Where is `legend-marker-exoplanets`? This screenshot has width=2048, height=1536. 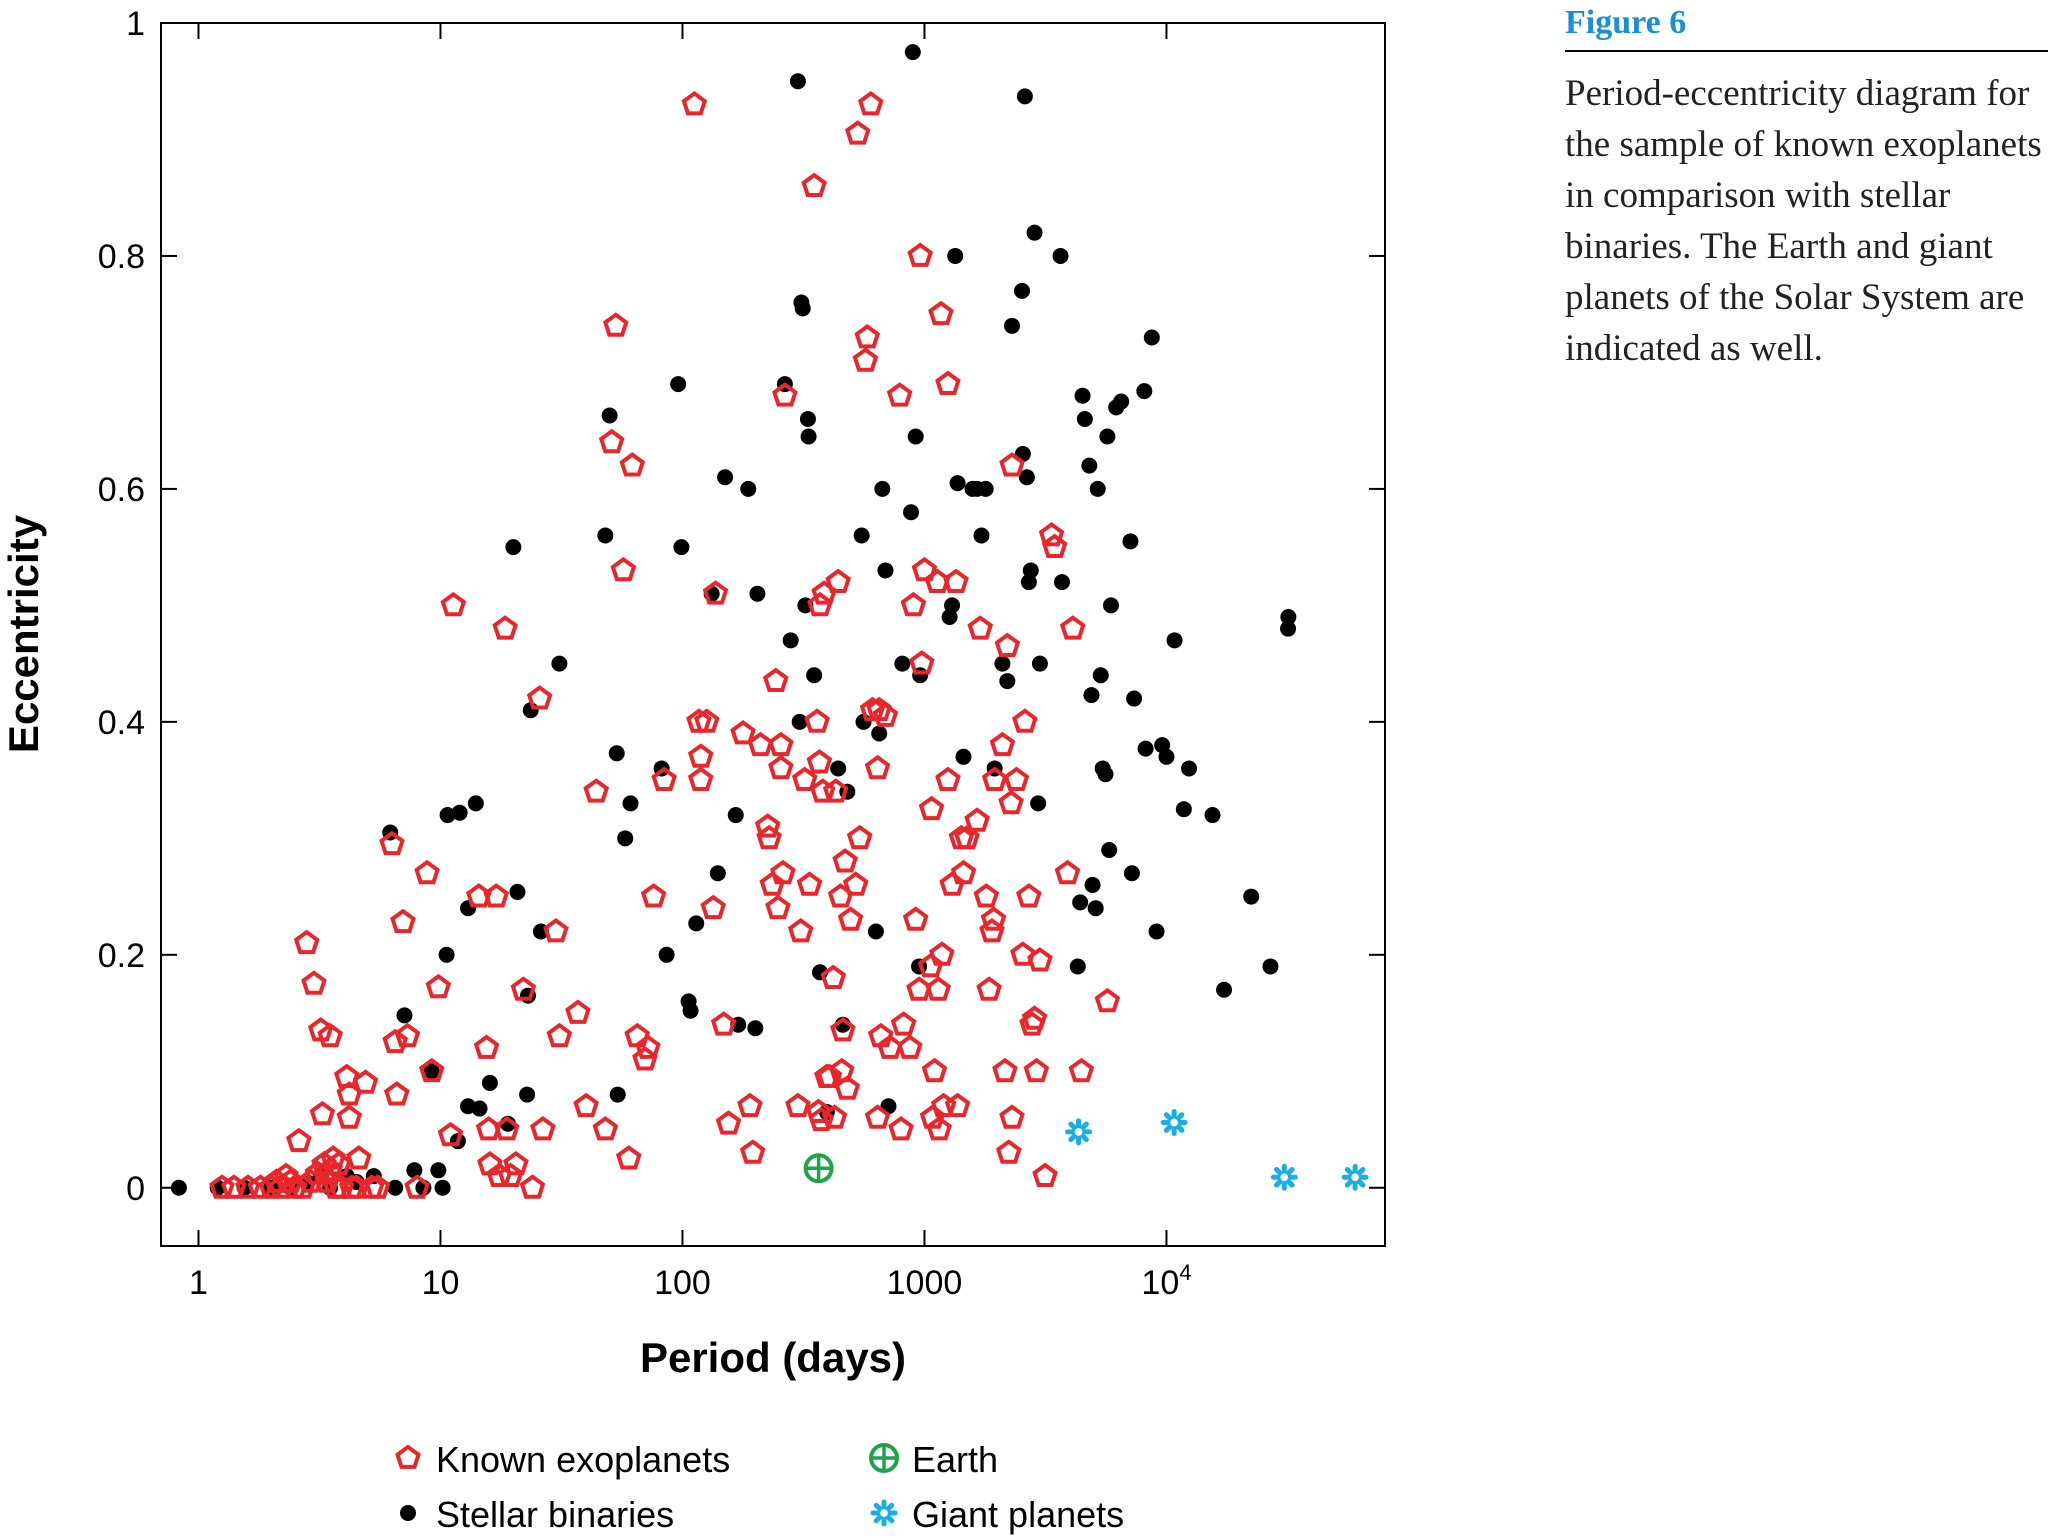 legend-marker-exoplanets is located at coordinates (408, 1456).